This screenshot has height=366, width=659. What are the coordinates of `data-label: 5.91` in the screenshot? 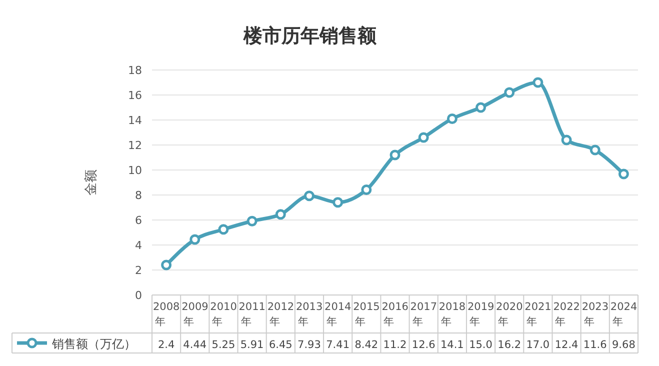 It's located at (252, 345).